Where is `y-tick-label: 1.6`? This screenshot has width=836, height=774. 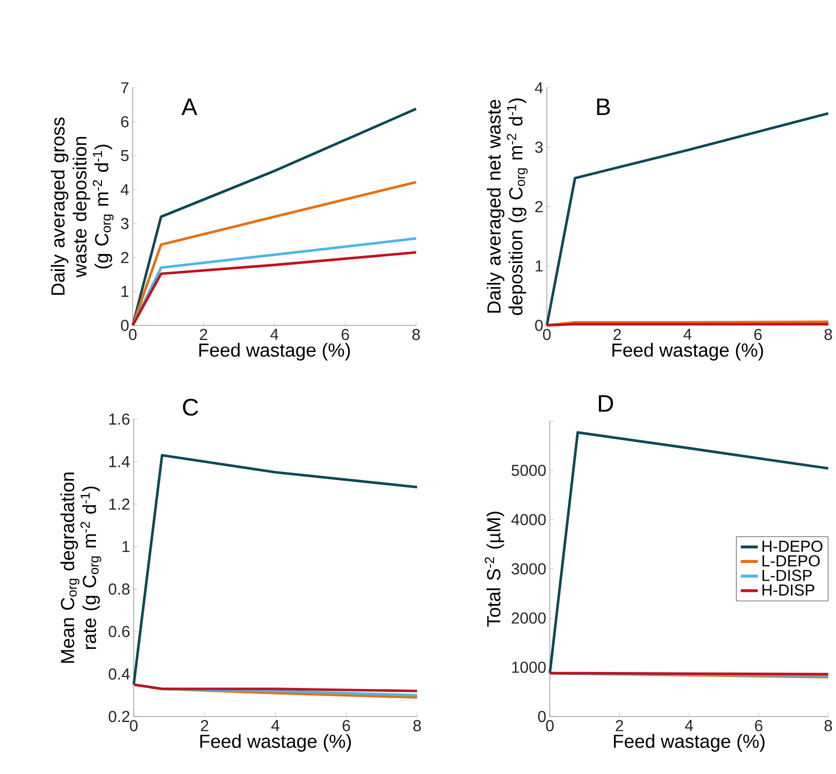
y-tick-label: 1.6 is located at coordinates (119, 419).